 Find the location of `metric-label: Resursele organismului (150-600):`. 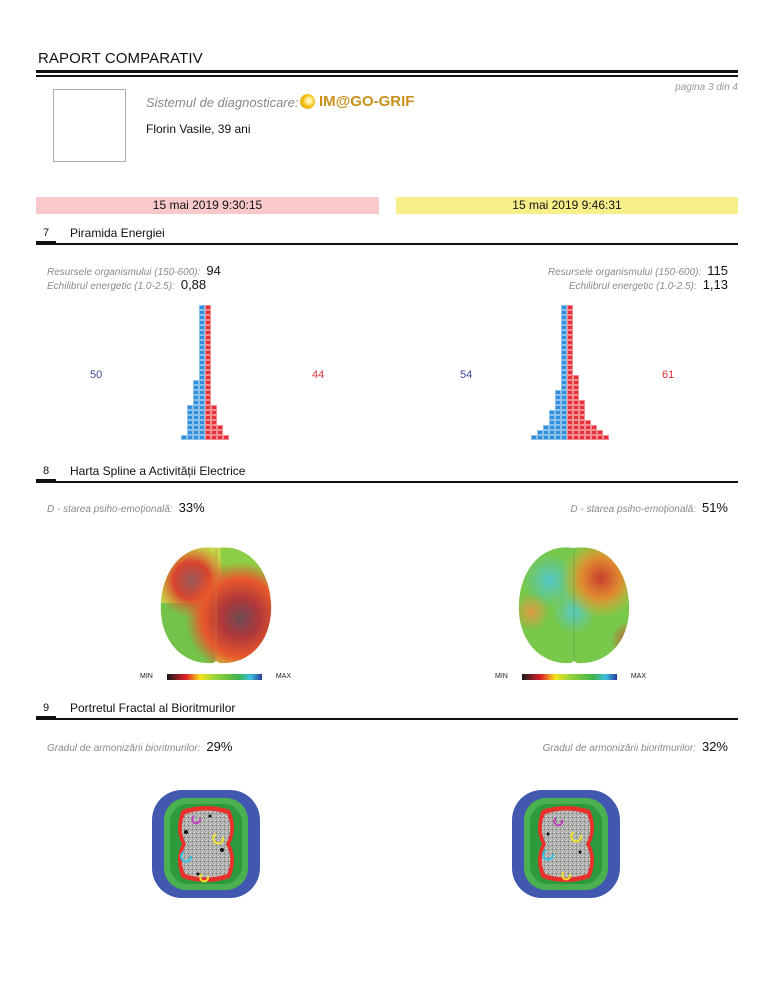

metric-label: Resursele organismului (150-600): is located at coordinates (624, 272).